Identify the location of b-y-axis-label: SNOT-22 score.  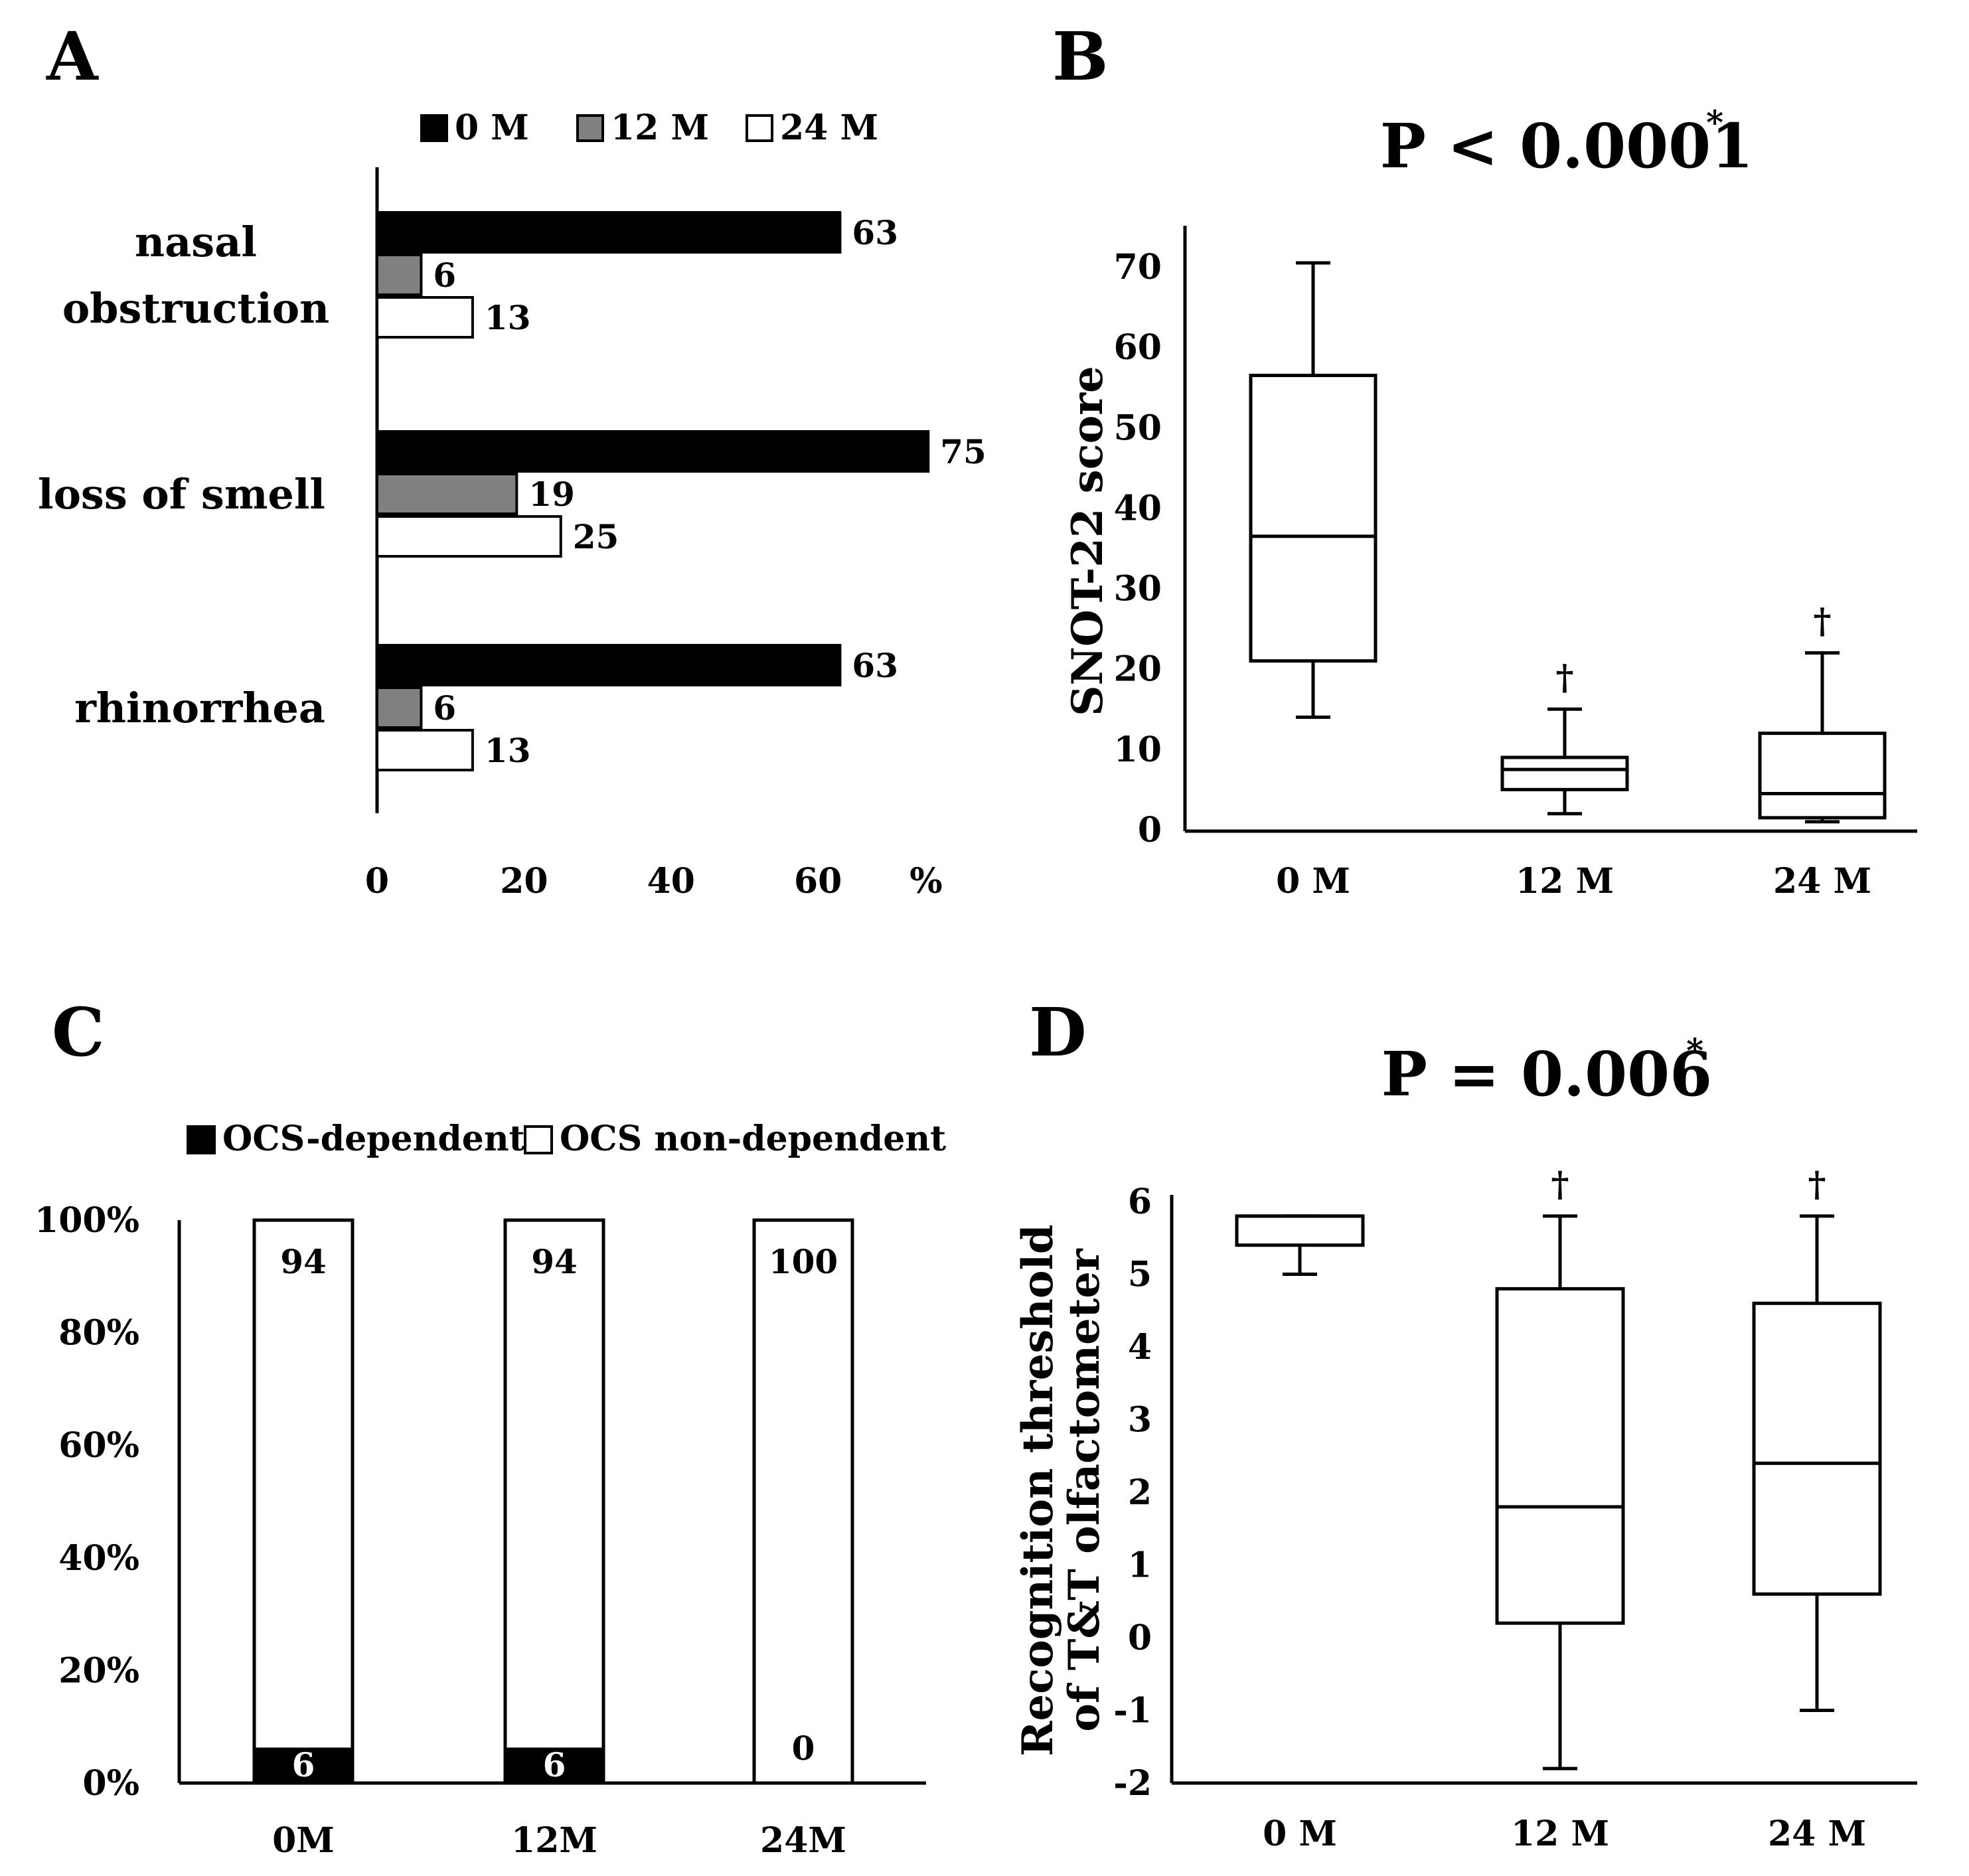
(1088, 541).